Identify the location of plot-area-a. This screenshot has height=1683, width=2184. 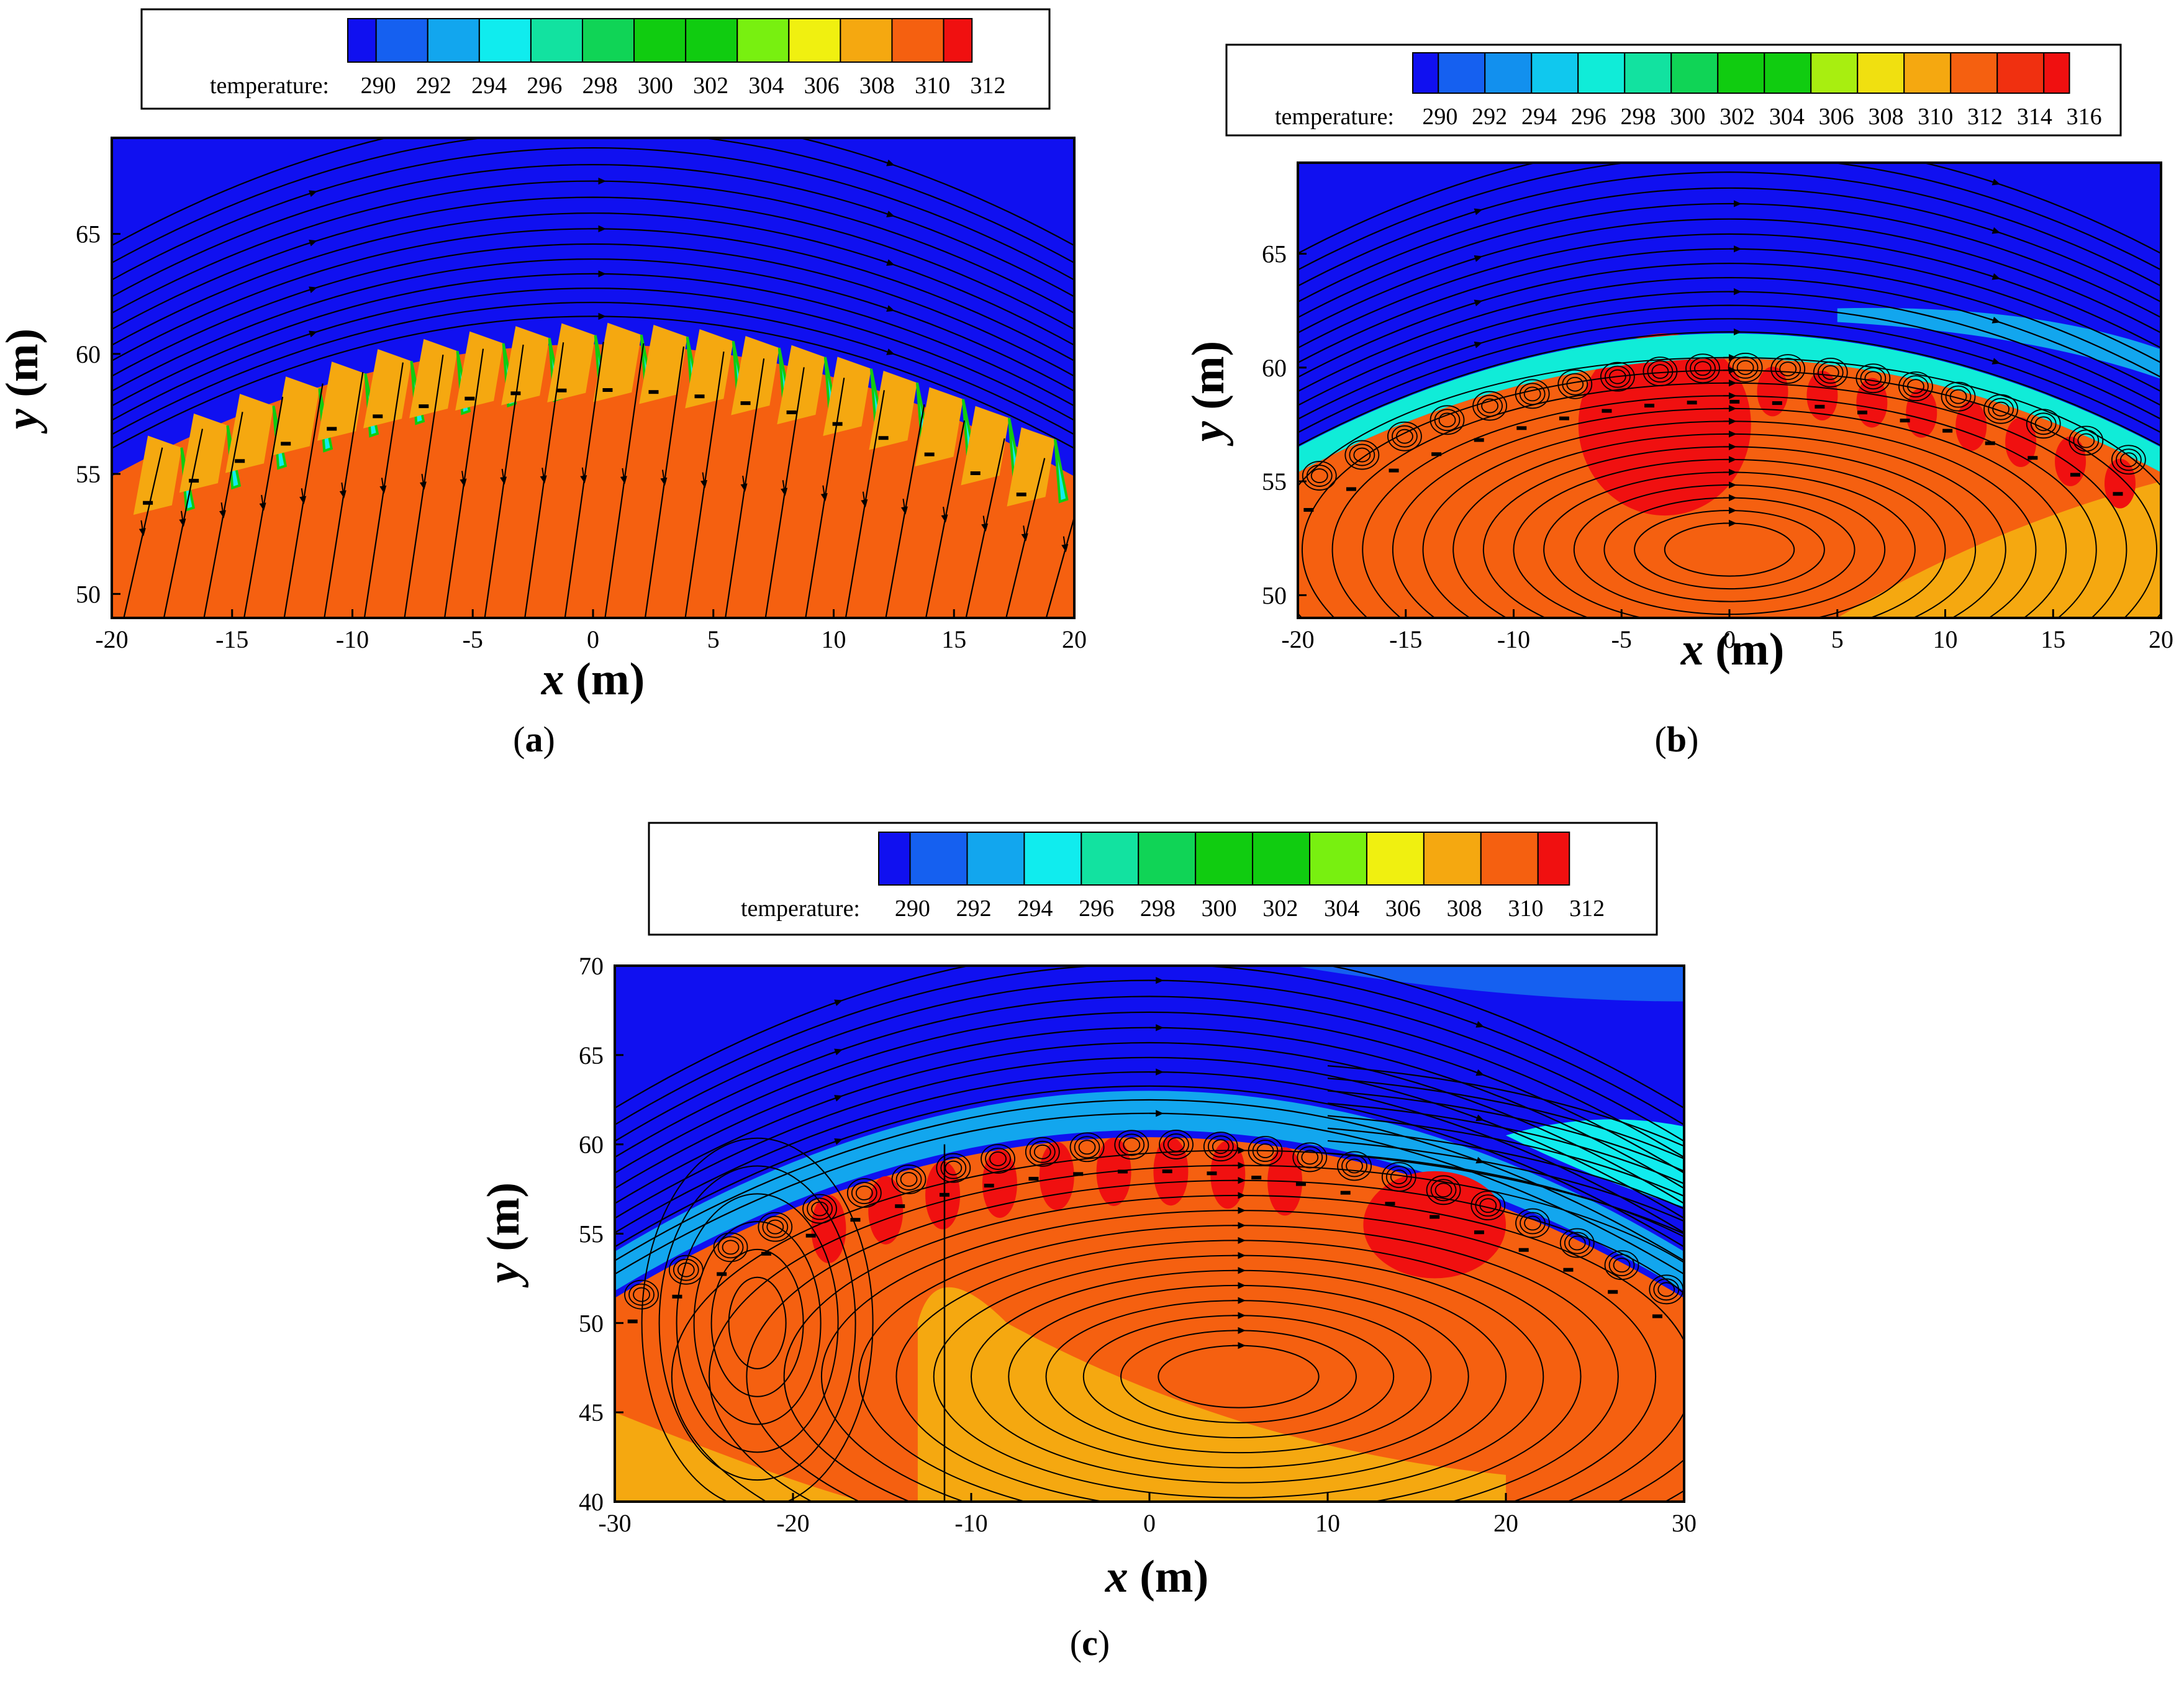
(593, 378).